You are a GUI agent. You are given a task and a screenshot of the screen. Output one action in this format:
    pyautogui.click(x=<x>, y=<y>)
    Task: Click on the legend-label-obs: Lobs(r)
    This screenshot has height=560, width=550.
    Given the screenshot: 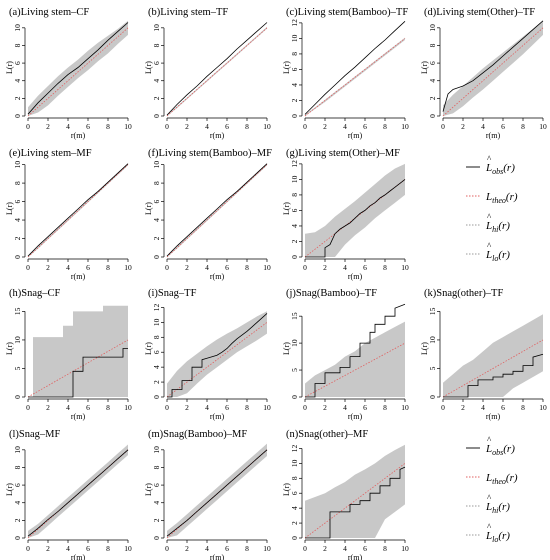 What is the action you would take?
    pyautogui.click(x=500, y=450)
    